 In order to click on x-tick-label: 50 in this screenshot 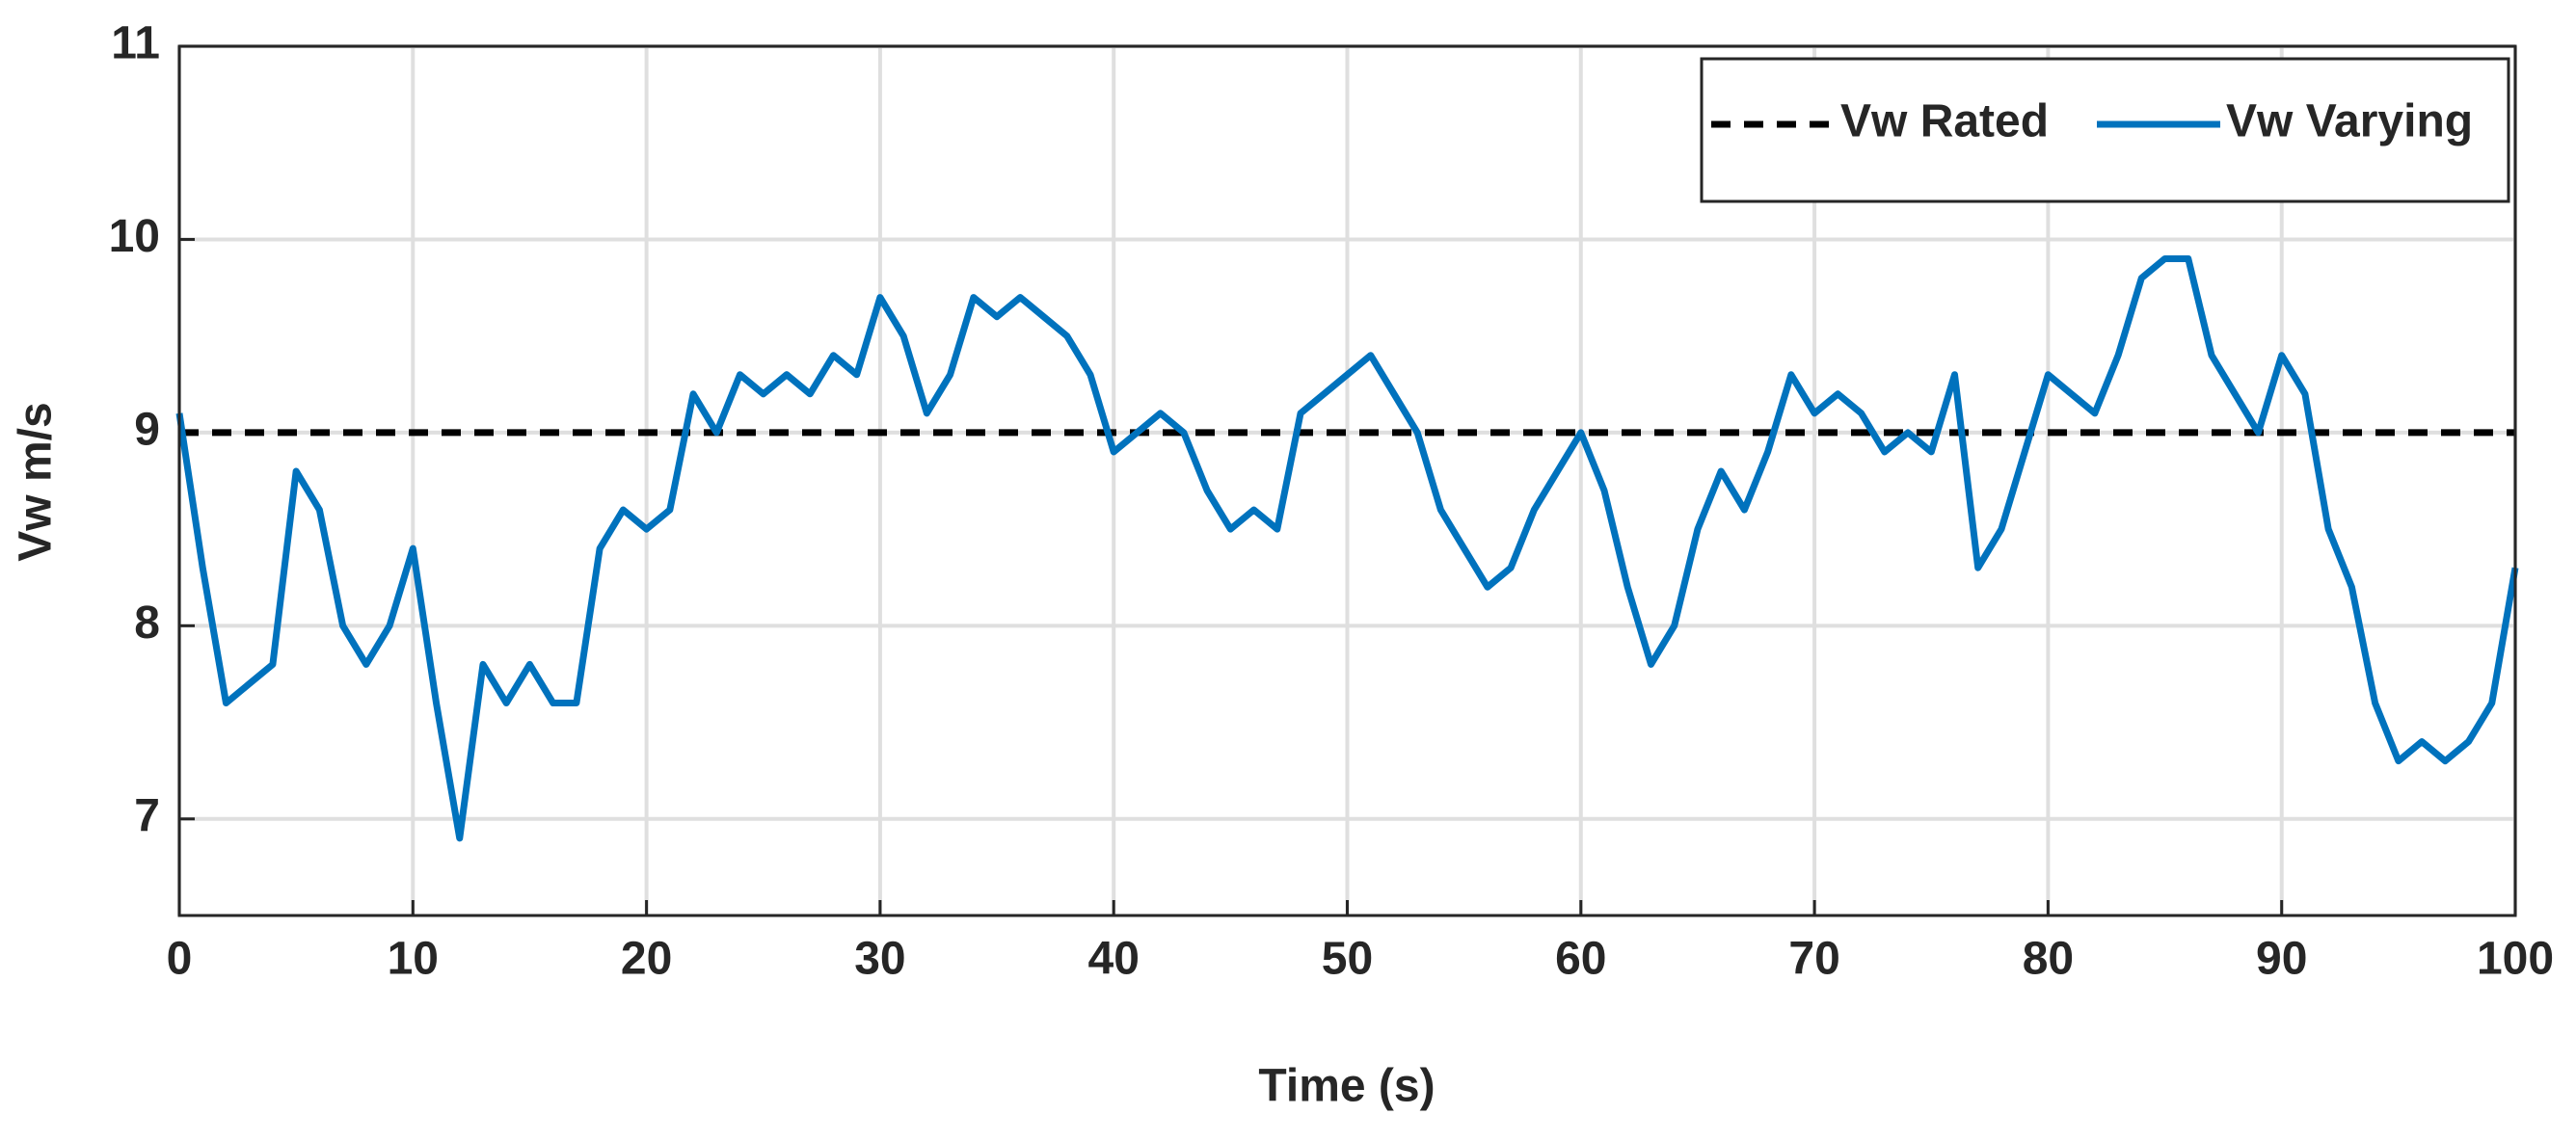, I will do `click(1348, 959)`.